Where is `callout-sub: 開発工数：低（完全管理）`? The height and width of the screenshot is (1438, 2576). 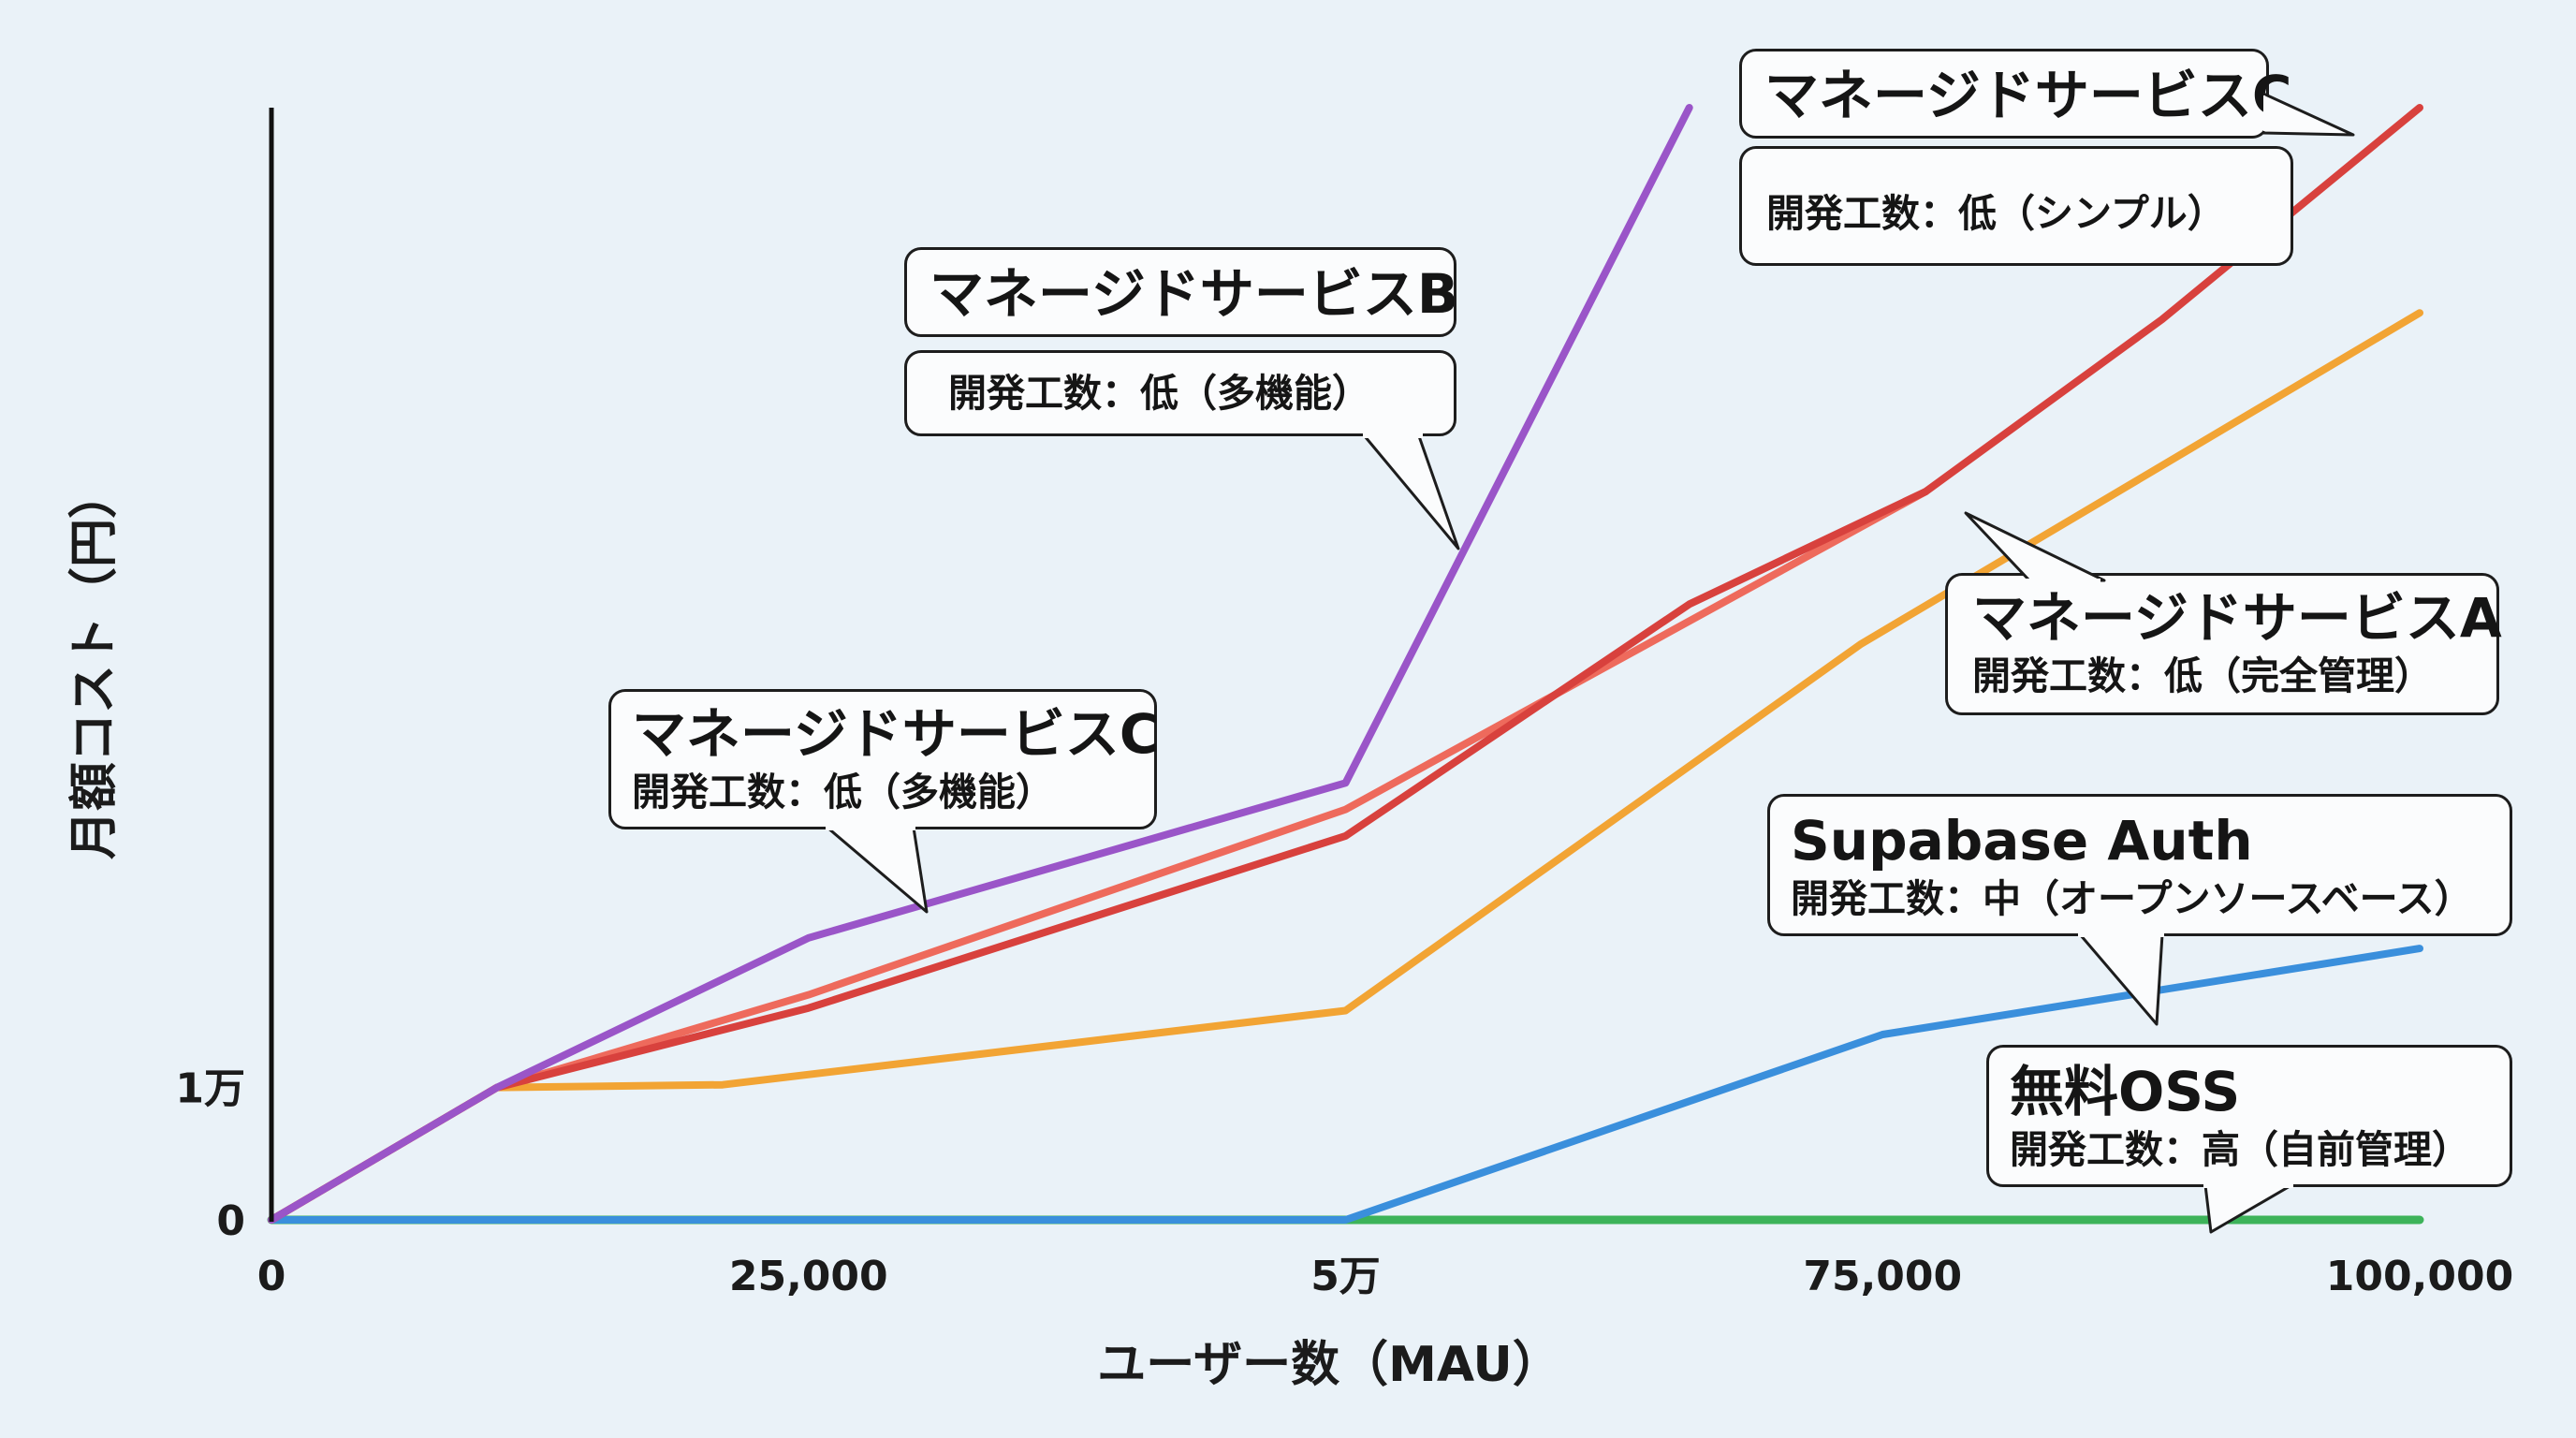 callout-sub: 開発工数：低（完全管理） is located at coordinates (2202, 675).